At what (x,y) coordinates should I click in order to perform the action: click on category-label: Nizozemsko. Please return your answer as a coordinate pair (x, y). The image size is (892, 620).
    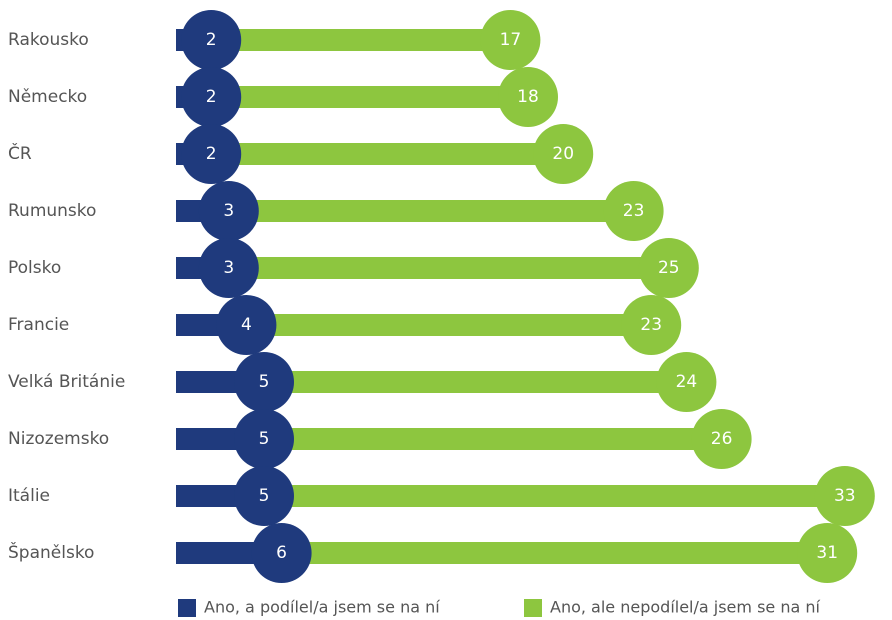
    Looking at the image, I should click on (58, 439).